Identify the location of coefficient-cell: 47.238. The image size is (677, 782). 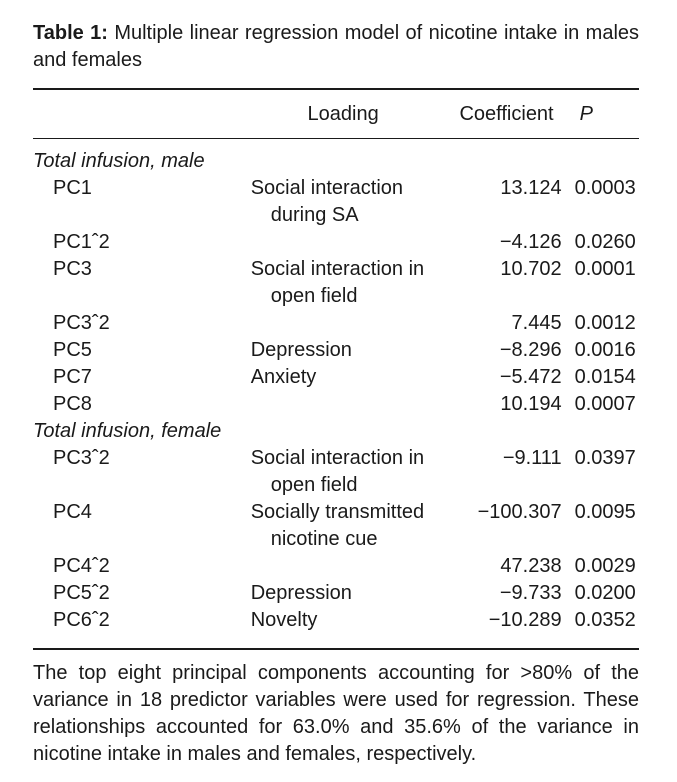
(531, 566).